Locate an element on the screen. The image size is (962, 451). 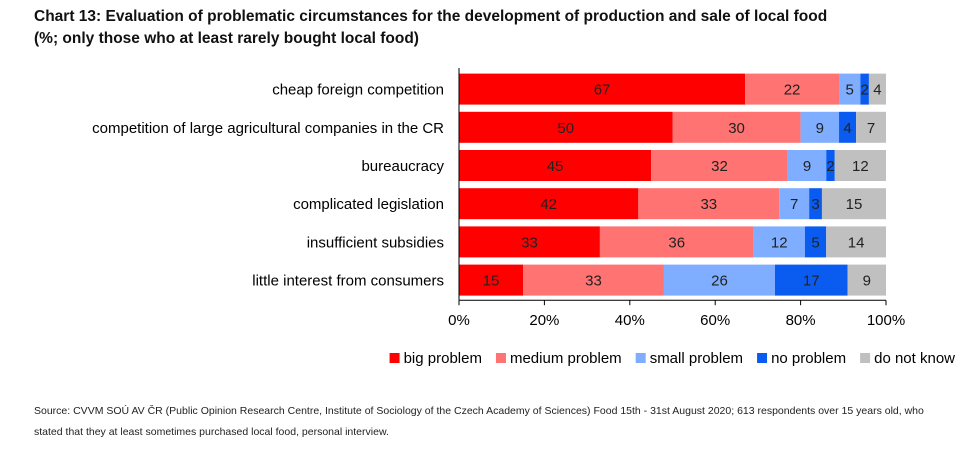
x-tick-label: 80% is located at coordinates (801, 320).